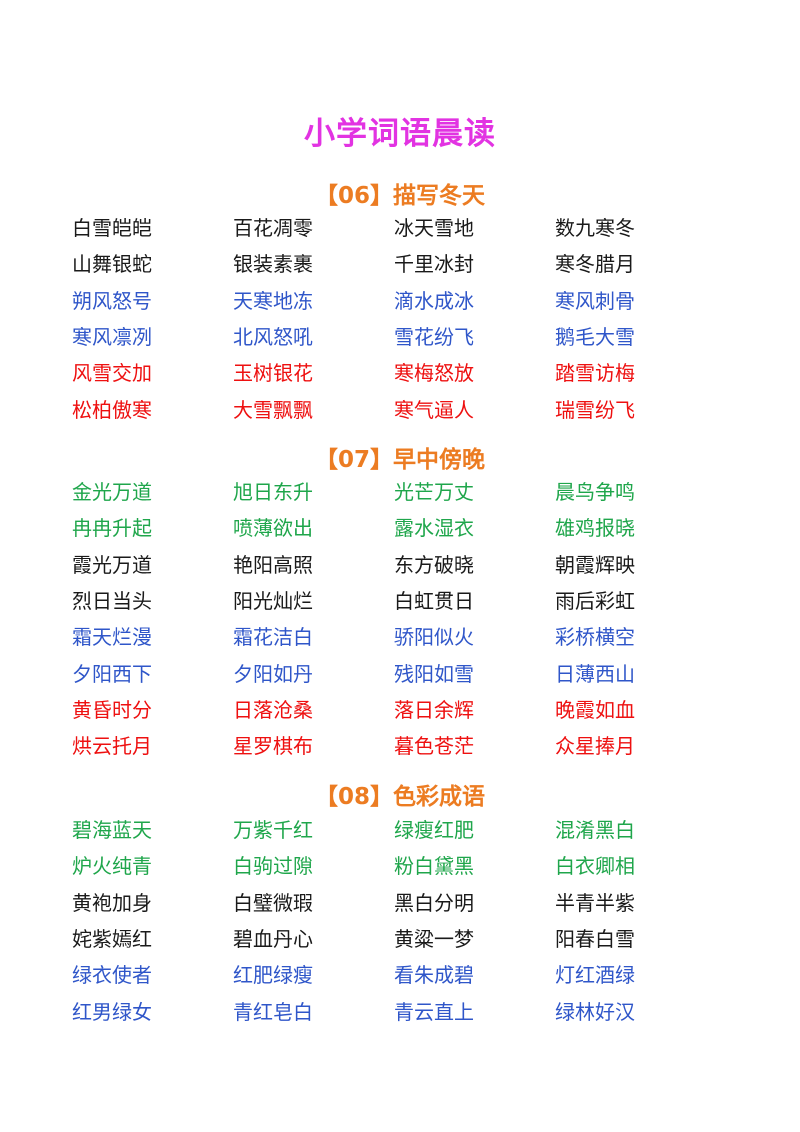 The width and height of the screenshot is (800, 1132). I want to click on word-item: 碧血丹心, so click(273, 939).